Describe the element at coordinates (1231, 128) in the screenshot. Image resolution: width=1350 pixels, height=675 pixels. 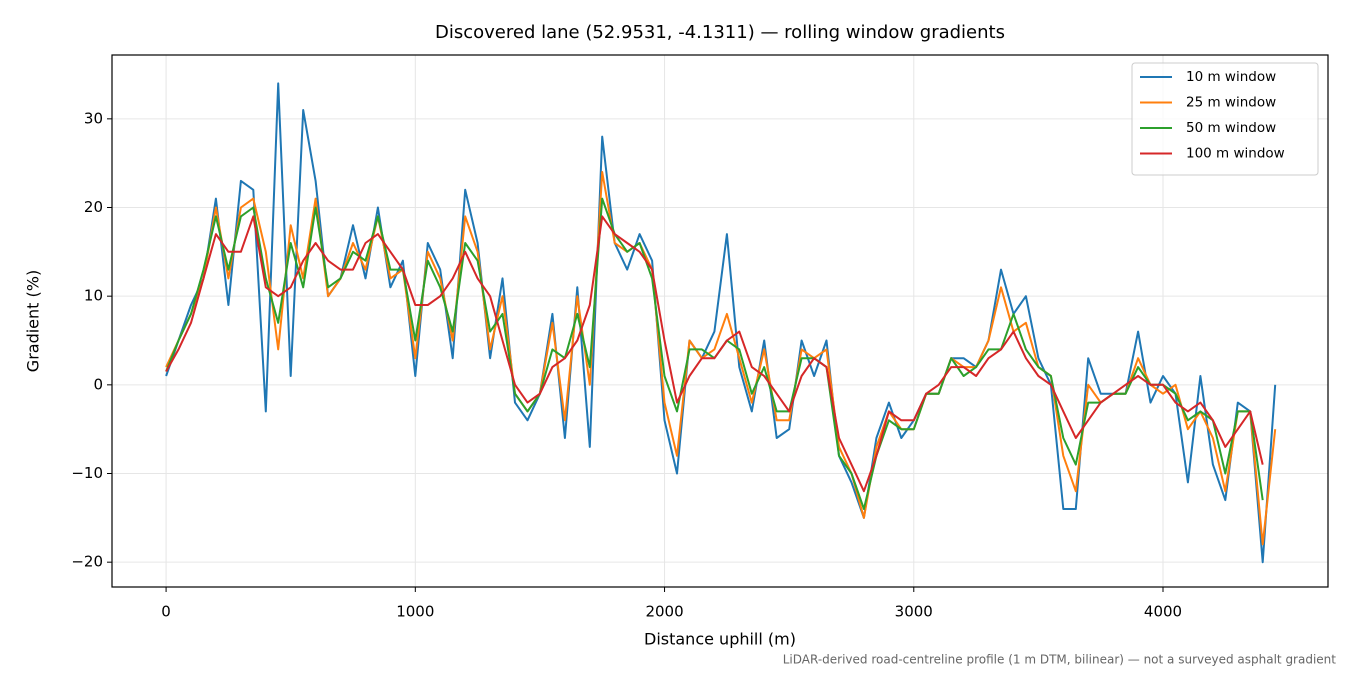
I see `legend-label: 50 m window` at that location.